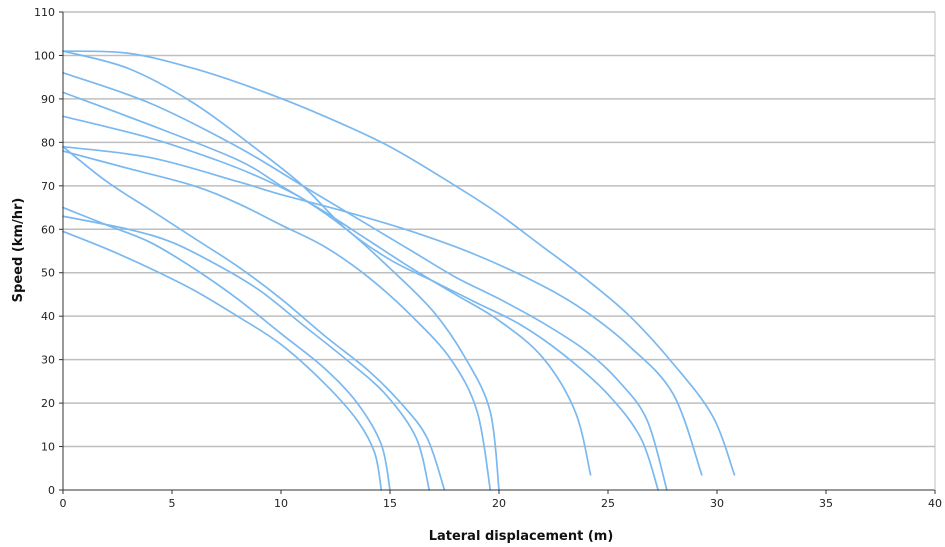  What do you see at coordinates (48, 142) in the screenshot?
I see `y-tick-label: 80` at bounding box center [48, 142].